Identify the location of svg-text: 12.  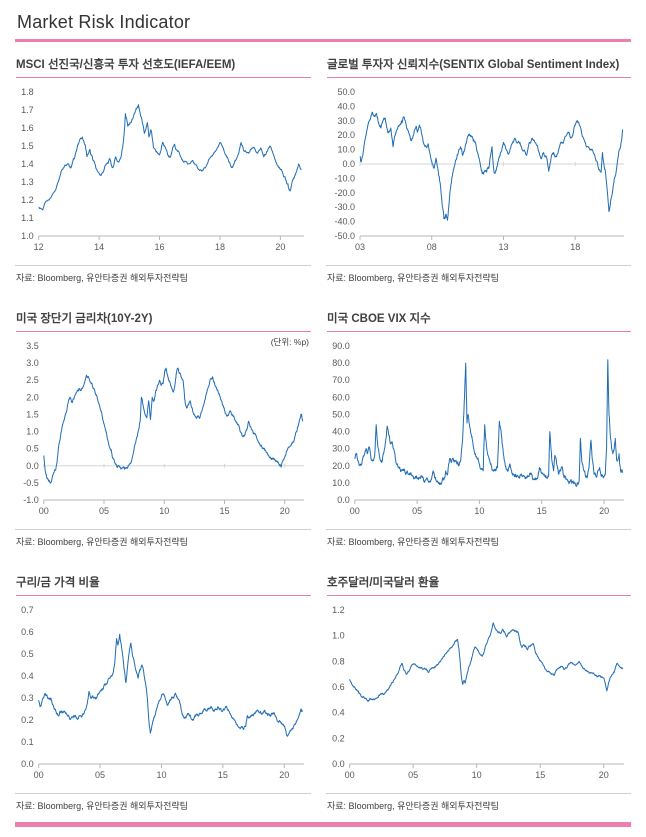
(39, 247).